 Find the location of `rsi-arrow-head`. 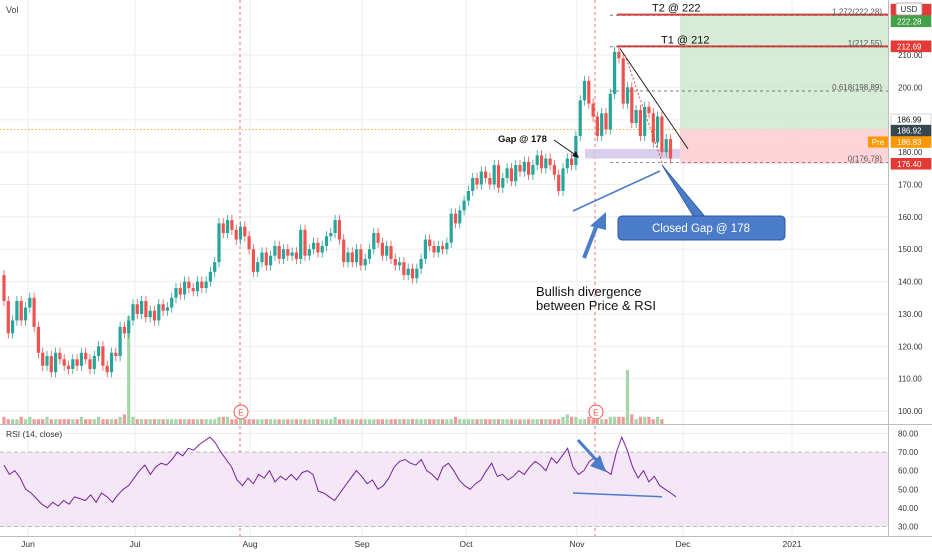

rsi-arrow-head is located at coordinates (598, 463).